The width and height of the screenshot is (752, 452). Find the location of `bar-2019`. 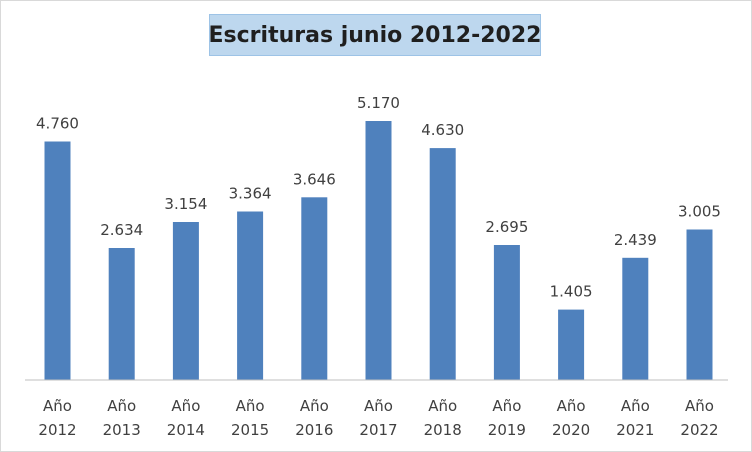

bar-2019 is located at coordinates (506, 312).